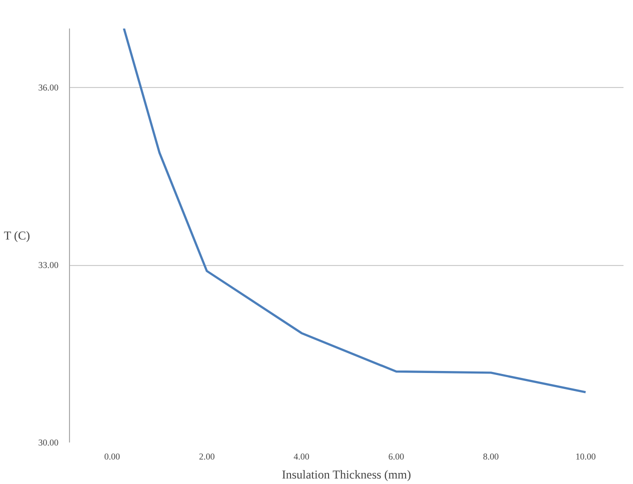 The width and height of the screenshot is (633, 484). What do you see at coordinates (585, 457) in the screenshot?
I see `x-tick-label: 10.00` at bounding box center [585, 457].